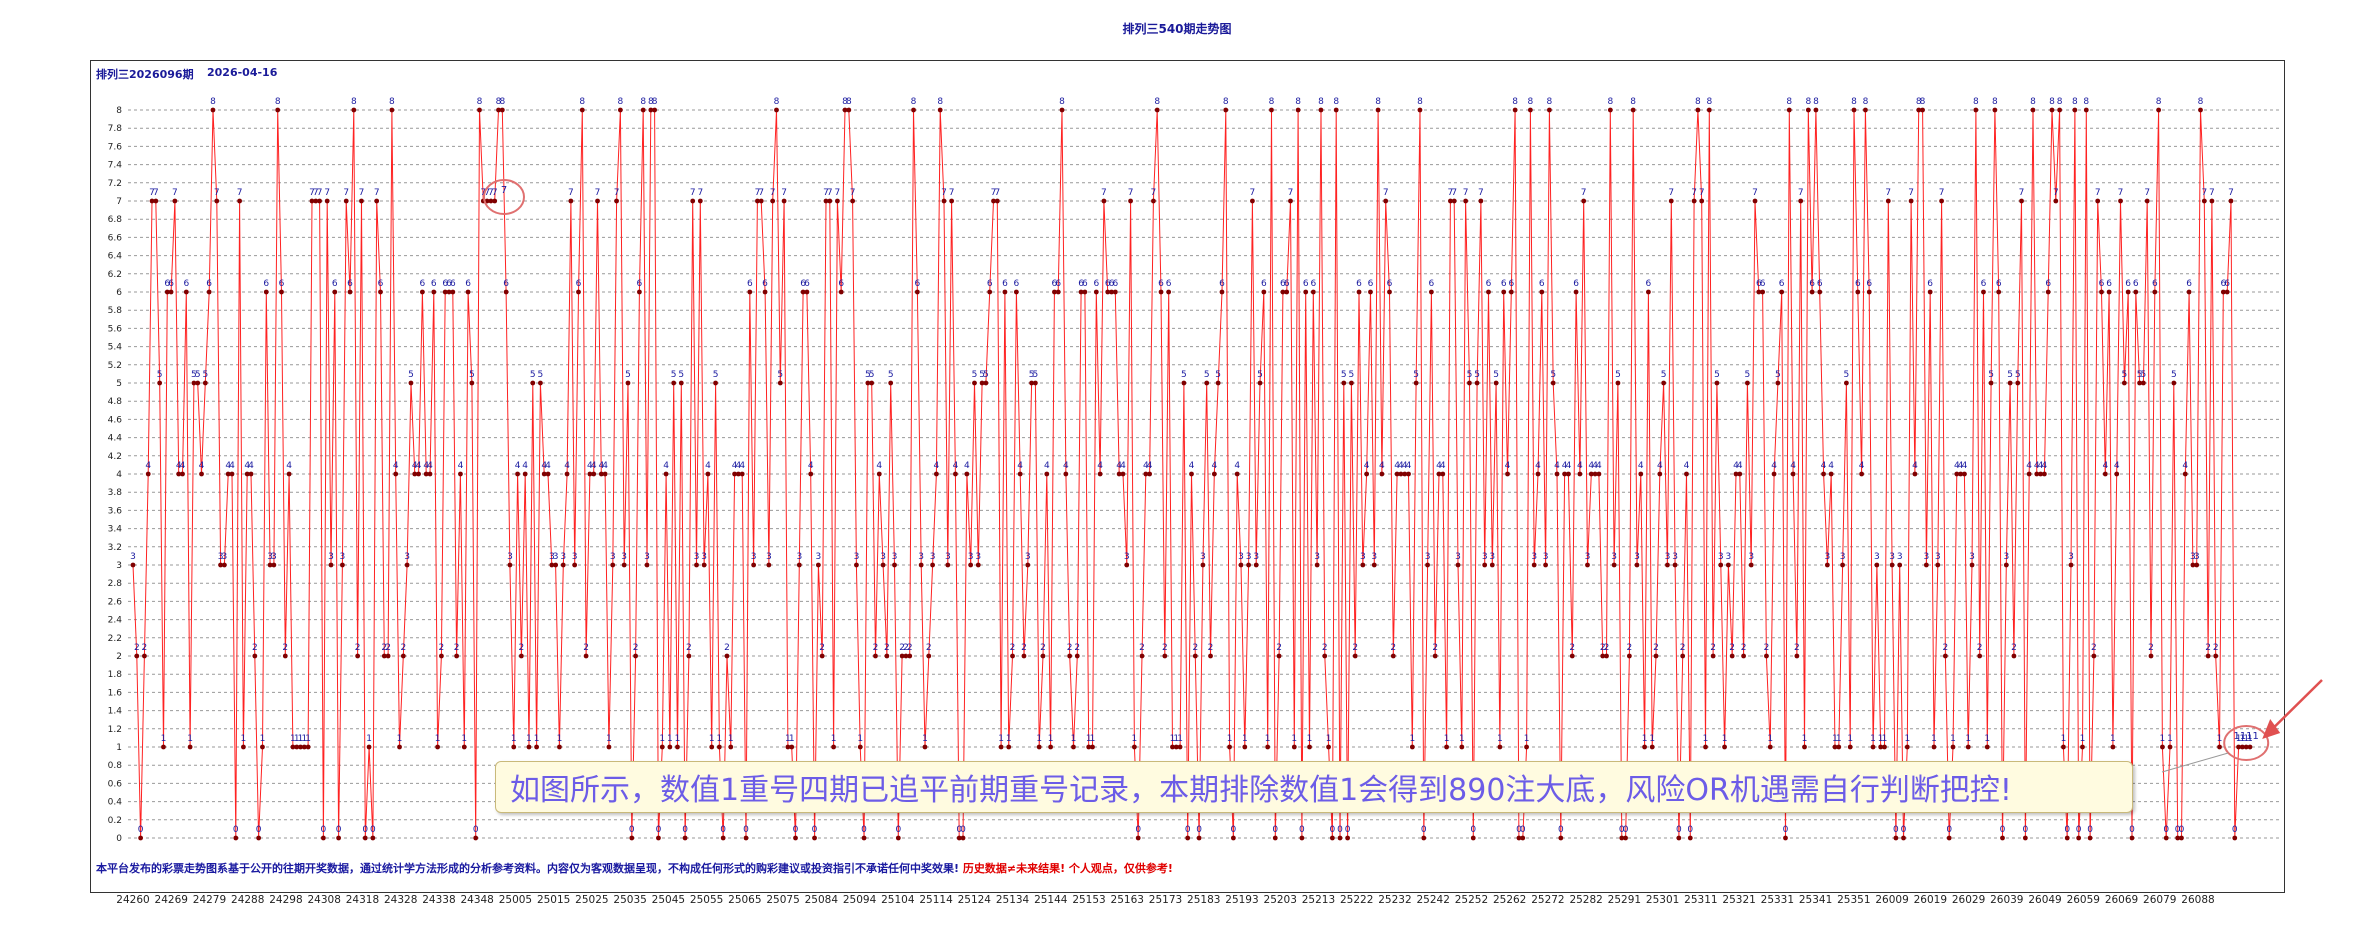 The image size is (2354, 926). I want to click on x-tick-label: 25282, so click(1585, 900).